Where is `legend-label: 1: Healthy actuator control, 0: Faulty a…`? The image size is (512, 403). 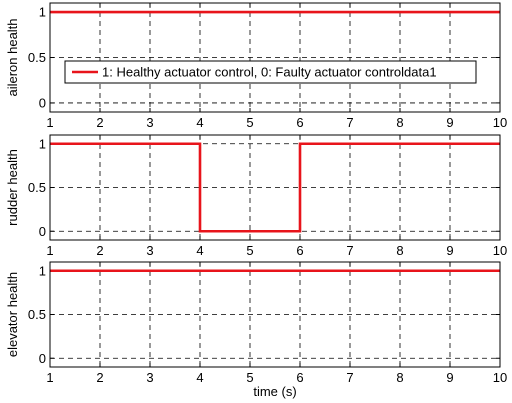 legend-label: 1: Healthy actuator control, 0: Faulty a… is located at coordinates (269, 72).